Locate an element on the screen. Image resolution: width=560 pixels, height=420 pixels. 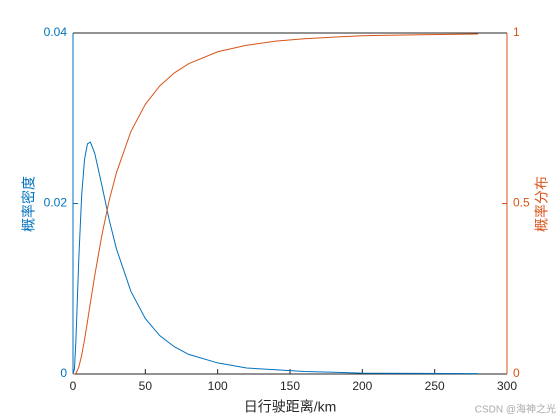
x-tick-label: 100 is located at coordinates (218, 386).